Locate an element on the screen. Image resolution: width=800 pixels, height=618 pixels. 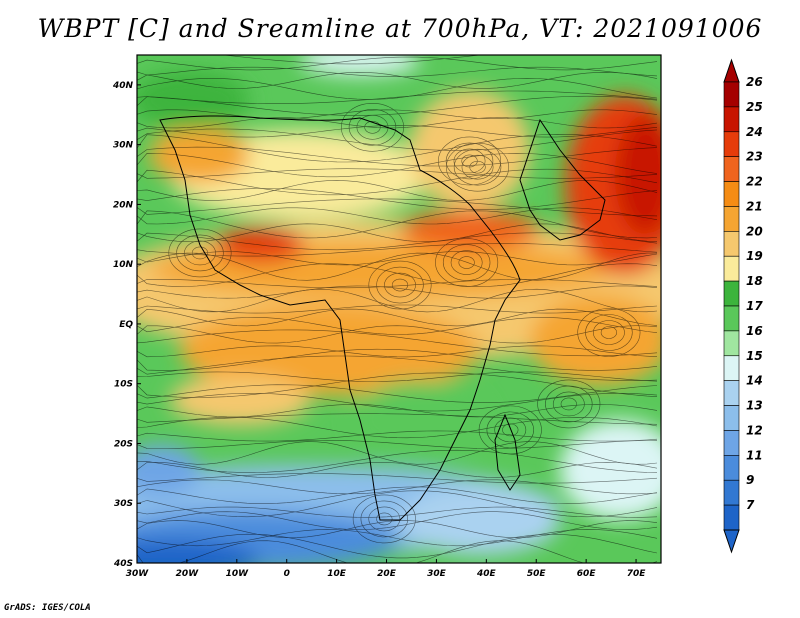
lon-label: 70E is located at coordinates (637, 574).